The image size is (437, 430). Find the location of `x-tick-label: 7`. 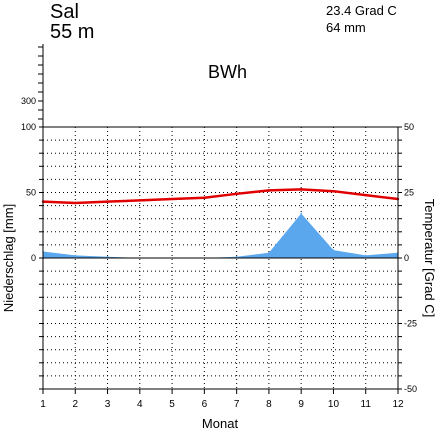

x-tick-label: 7 is located at coordinates (237, 404).